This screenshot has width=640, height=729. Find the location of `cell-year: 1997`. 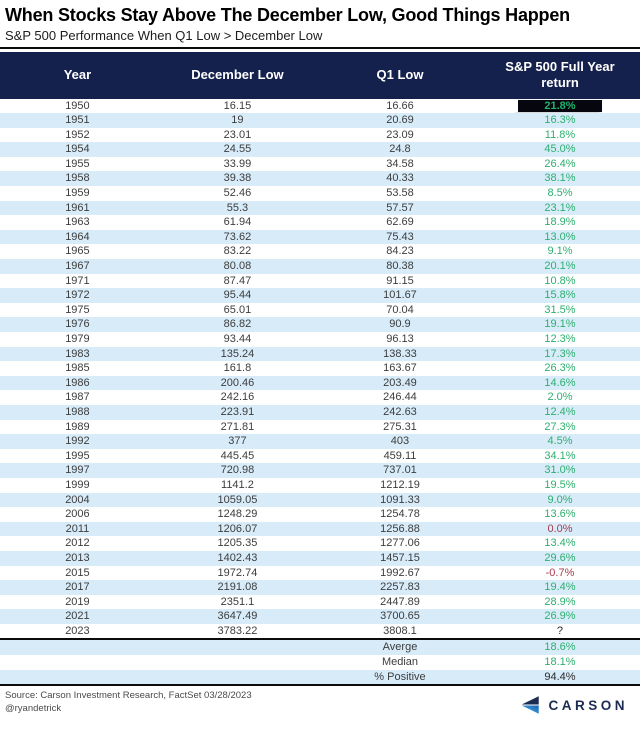

cell-year: 1997 is located at coordinates (77, 470).